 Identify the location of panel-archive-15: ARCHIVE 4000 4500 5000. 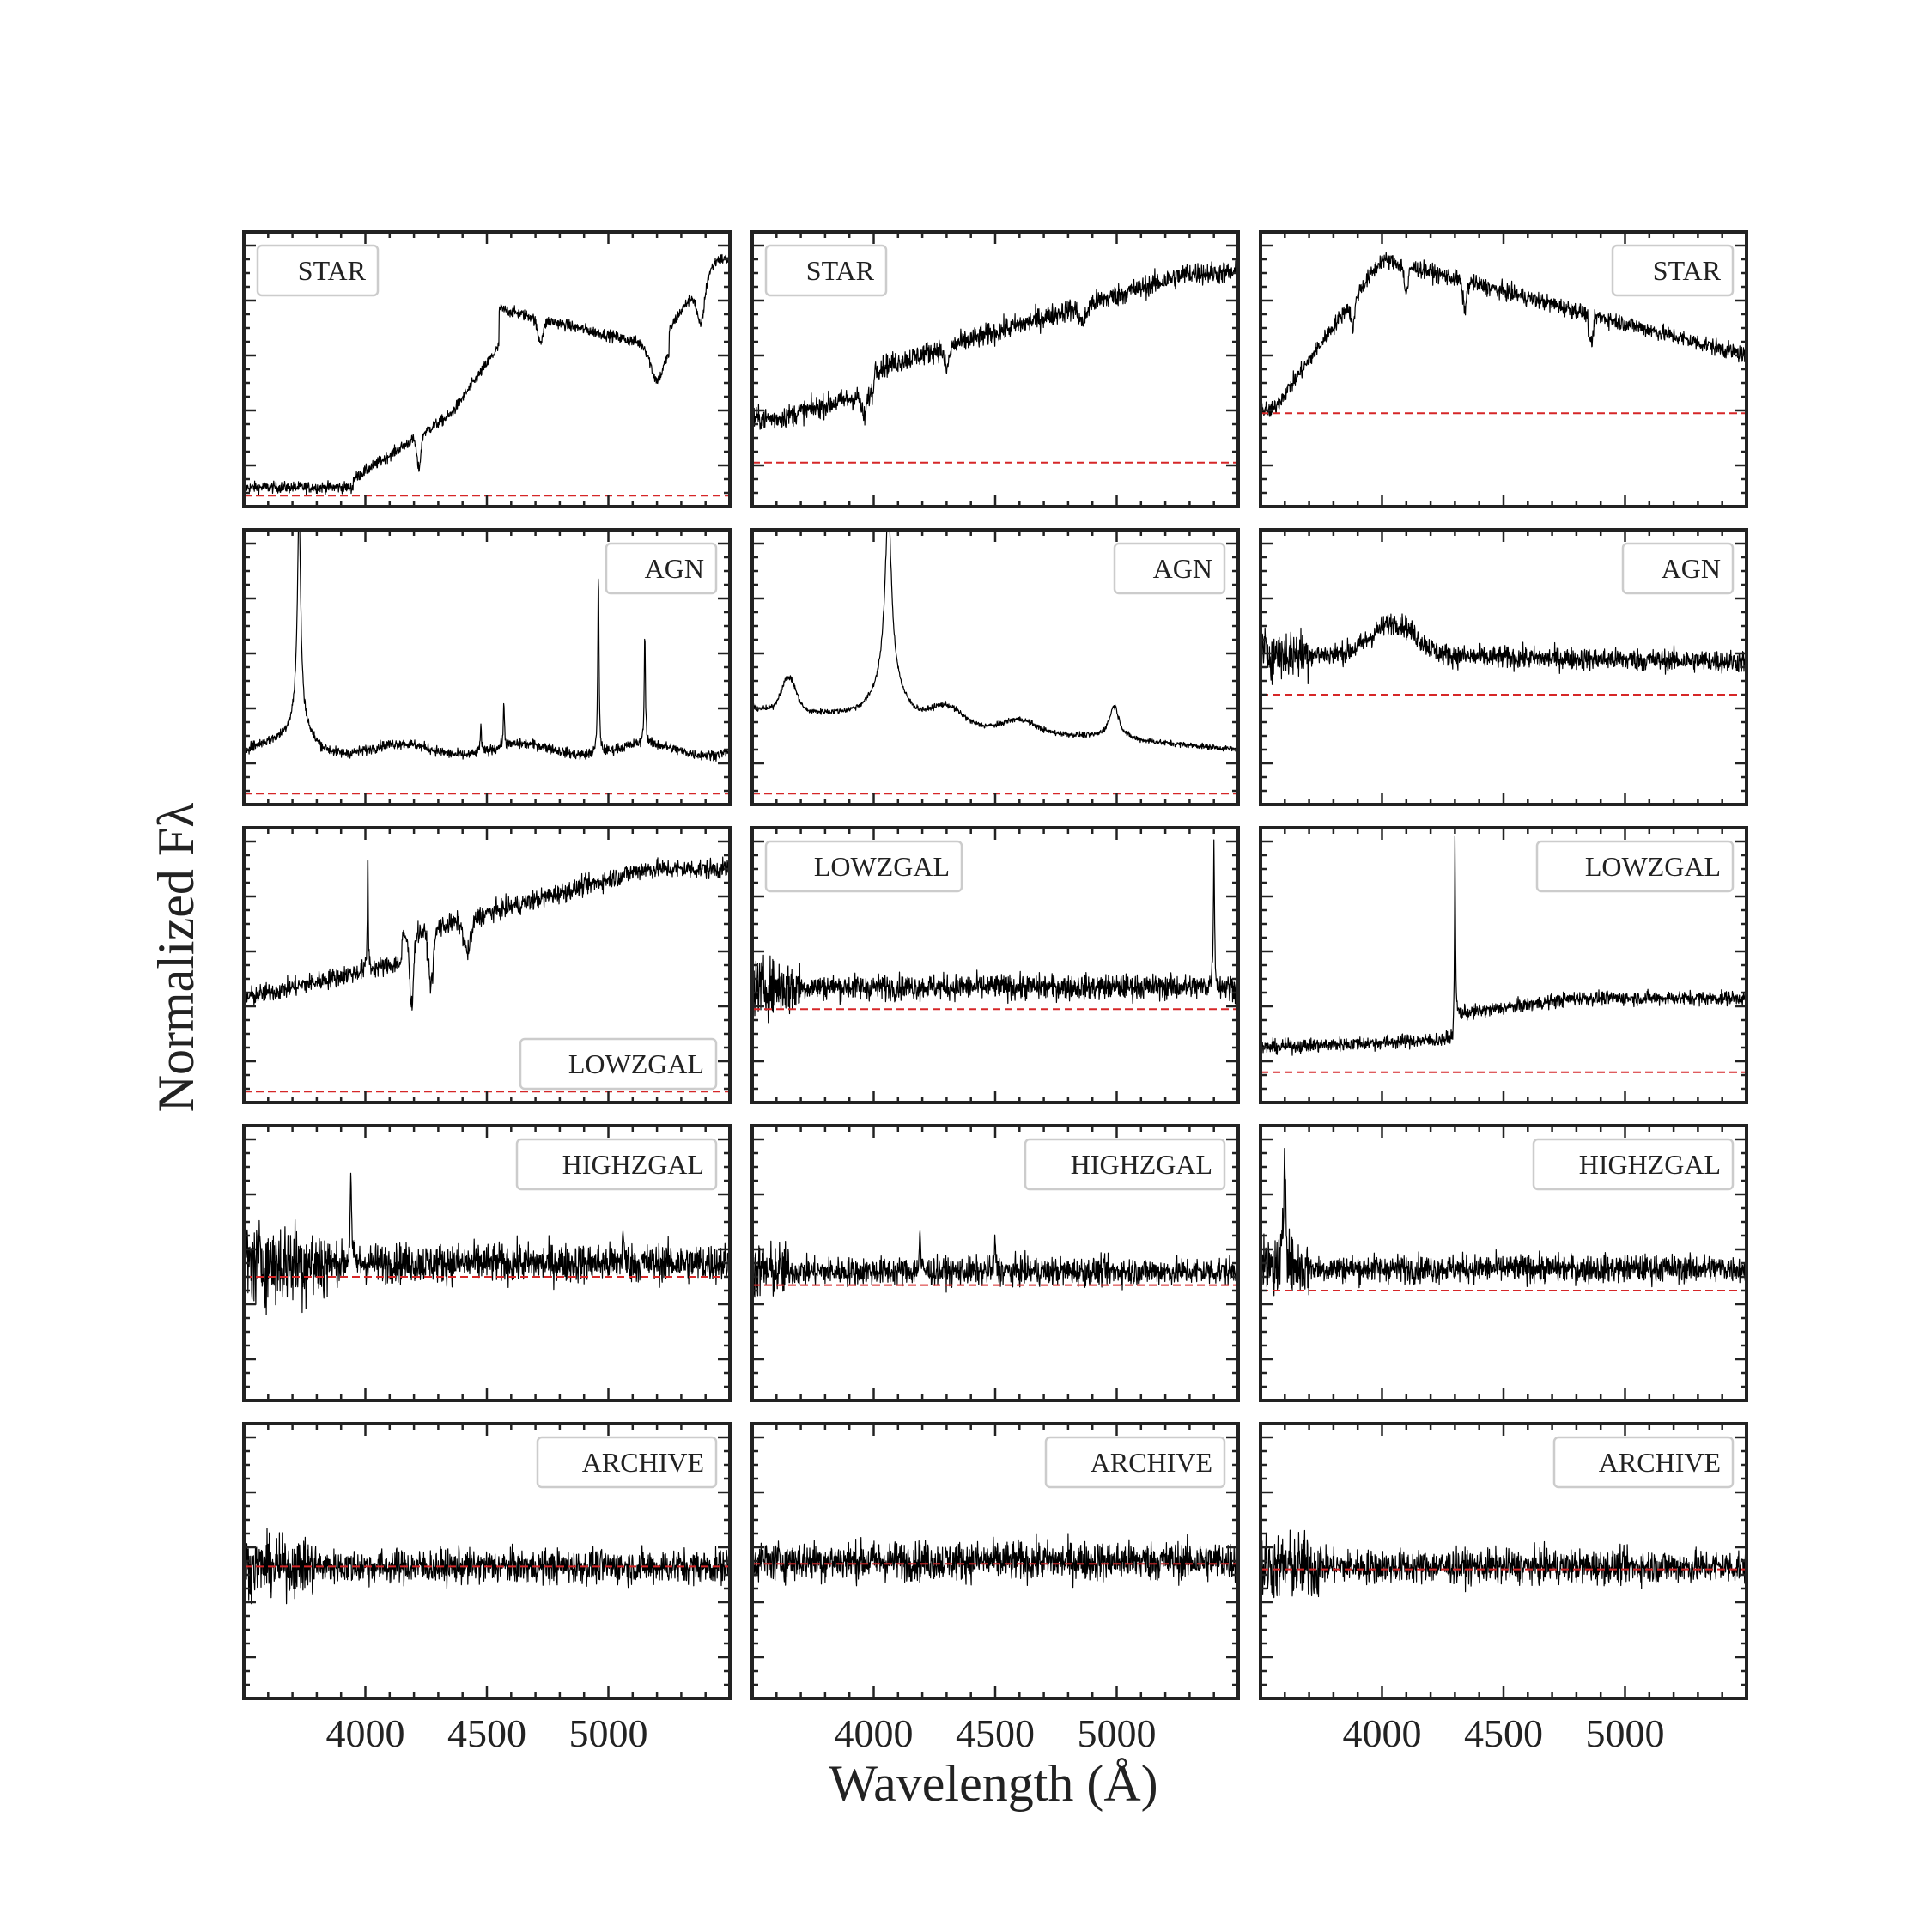
(1503, 1588).